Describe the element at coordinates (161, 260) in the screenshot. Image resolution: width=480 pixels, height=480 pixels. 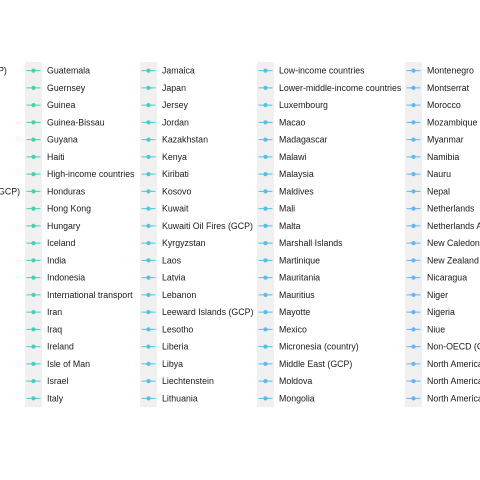
I see `legend-entry: Laos` at that location.